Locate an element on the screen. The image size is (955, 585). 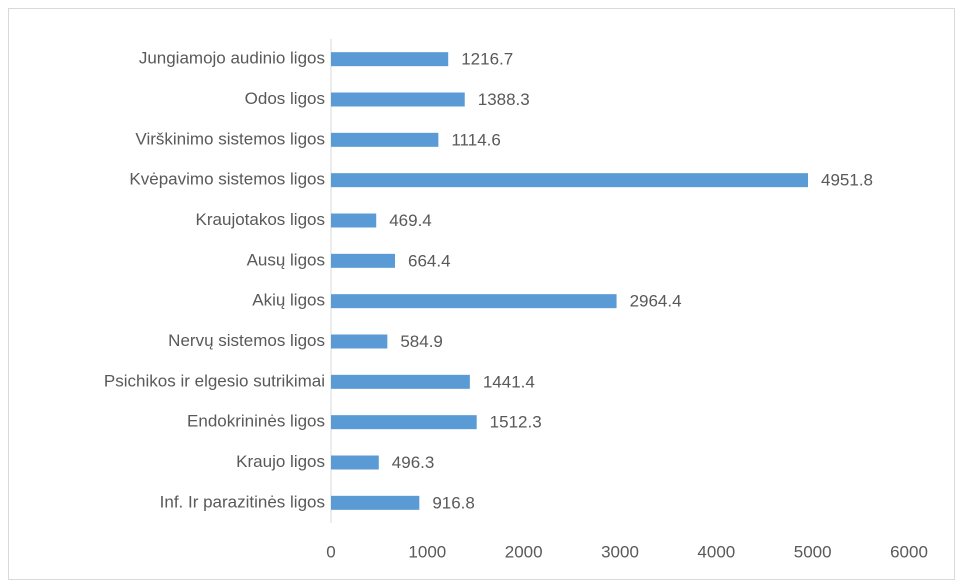
y-tick-label: Kraujotakos ligos is located at coordinates (260, 219).